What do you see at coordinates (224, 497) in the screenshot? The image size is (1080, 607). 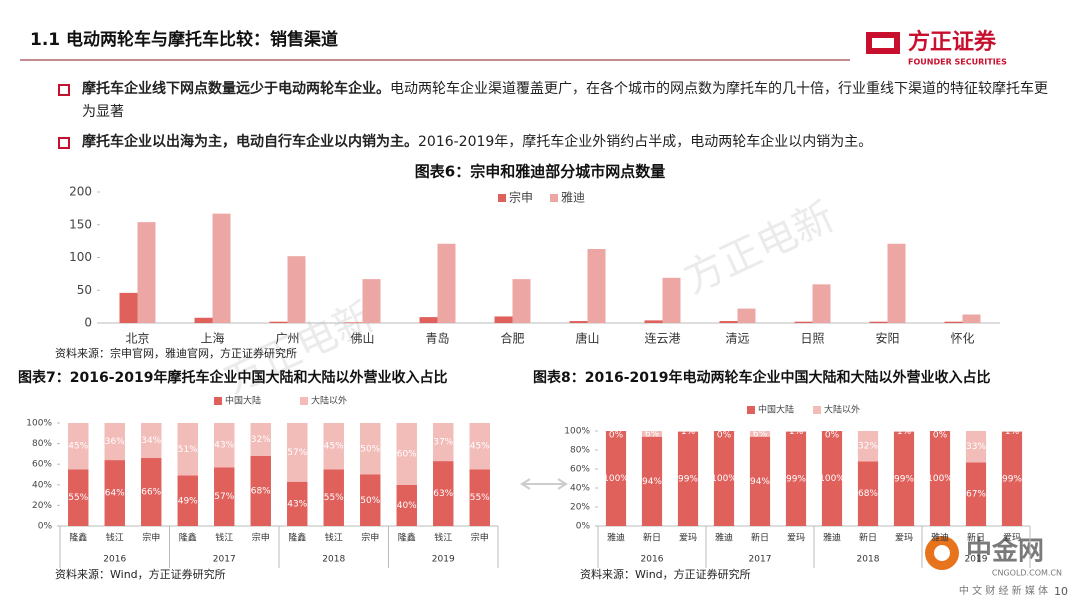 I see `data-label: 57%` at bounding box center [224, 497].